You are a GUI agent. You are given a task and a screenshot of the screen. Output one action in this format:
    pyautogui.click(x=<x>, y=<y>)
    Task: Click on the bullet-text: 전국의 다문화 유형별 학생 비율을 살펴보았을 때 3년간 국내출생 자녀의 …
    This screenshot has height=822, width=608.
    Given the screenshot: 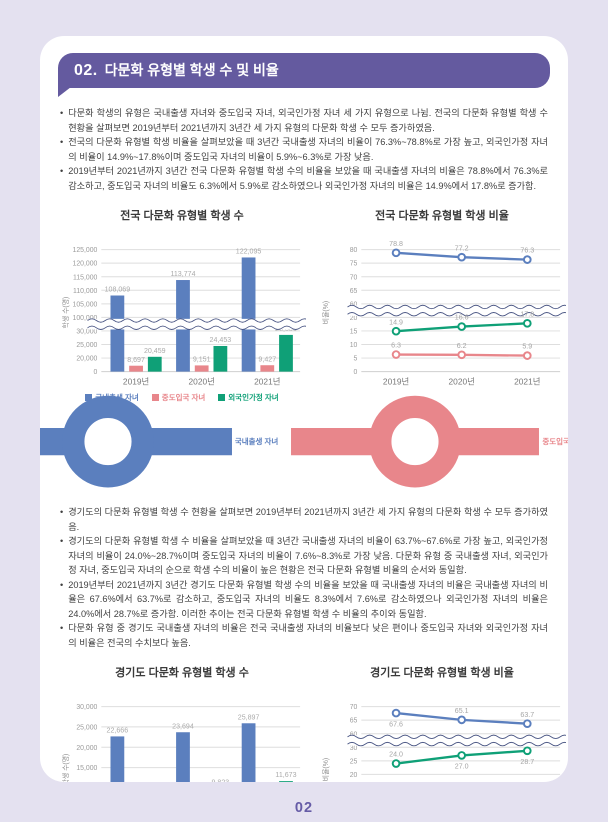 What is the action you would take?
    pyautogui.click(x=308, y=149)
    